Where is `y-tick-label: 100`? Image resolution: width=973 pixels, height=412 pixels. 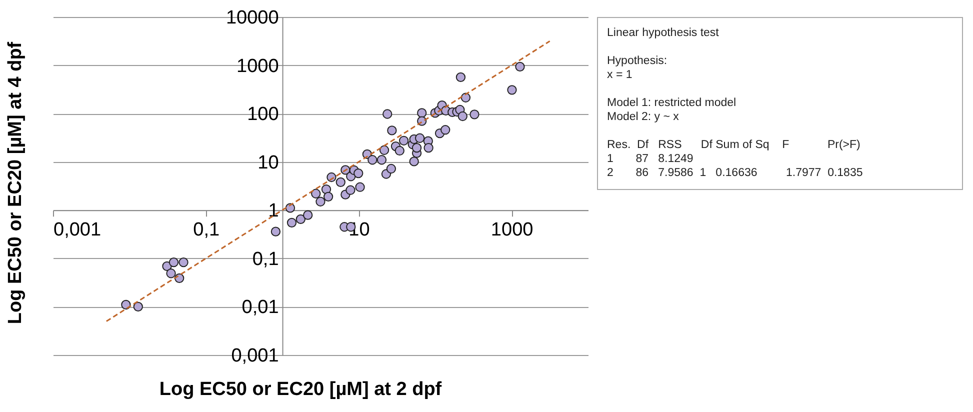
y-tick-label: 100 is located at coordinates (263, 115).